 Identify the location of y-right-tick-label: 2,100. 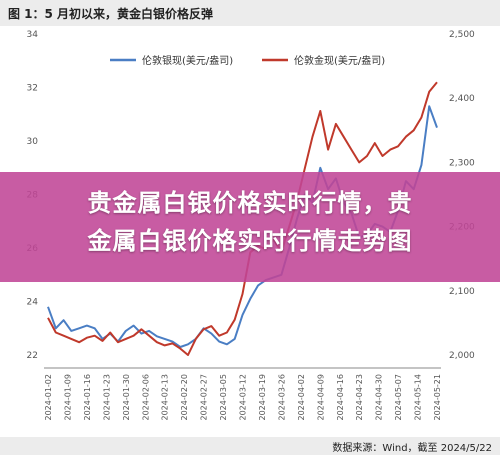
(462, 292).